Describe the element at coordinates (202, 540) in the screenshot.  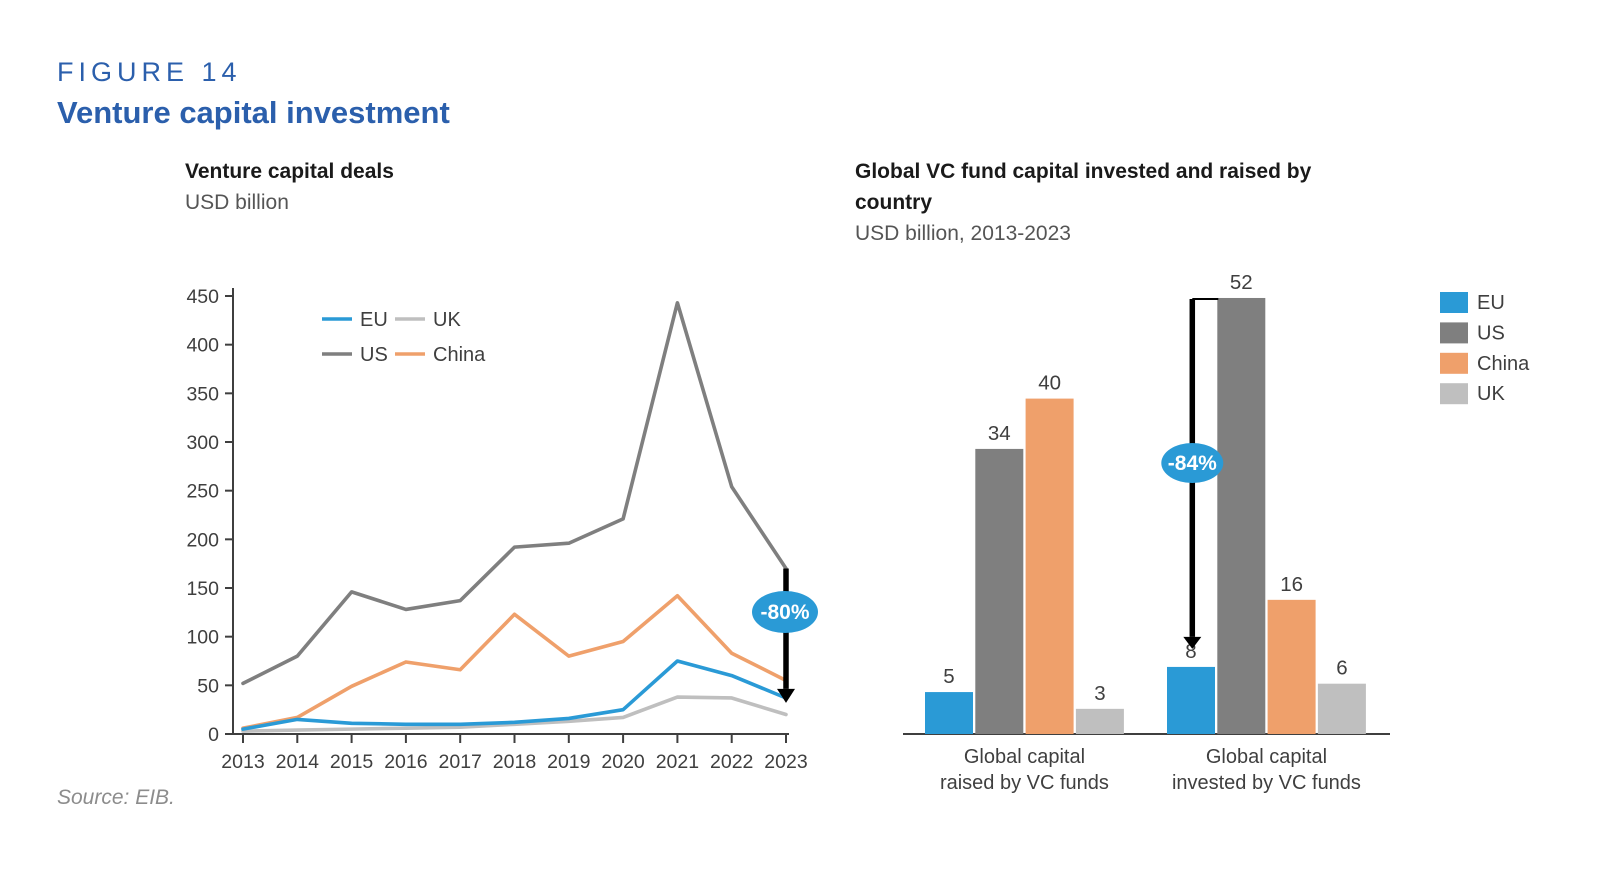
I see `y-tick-label: 200` at that location.